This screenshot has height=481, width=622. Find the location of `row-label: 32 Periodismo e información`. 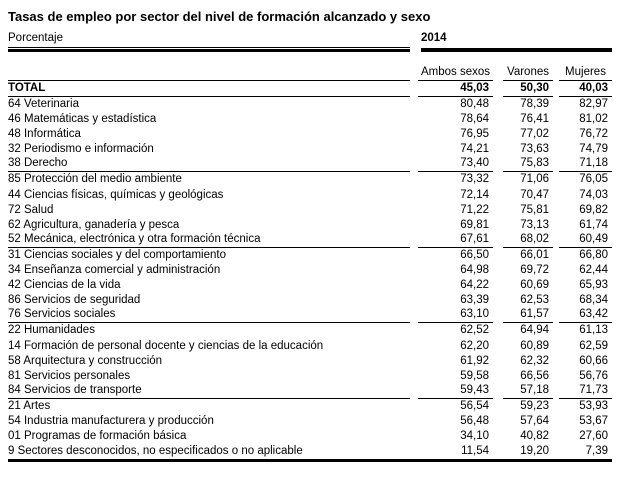

row-label: 32 Periodismo e información is located at coordinates (81, 149).